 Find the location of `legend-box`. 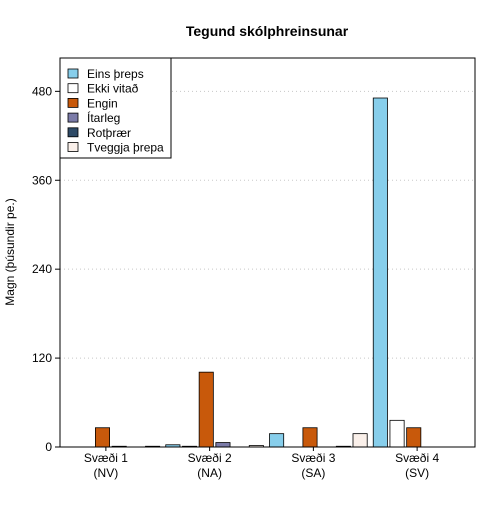

legend-box is located at coordinates (115, 108).